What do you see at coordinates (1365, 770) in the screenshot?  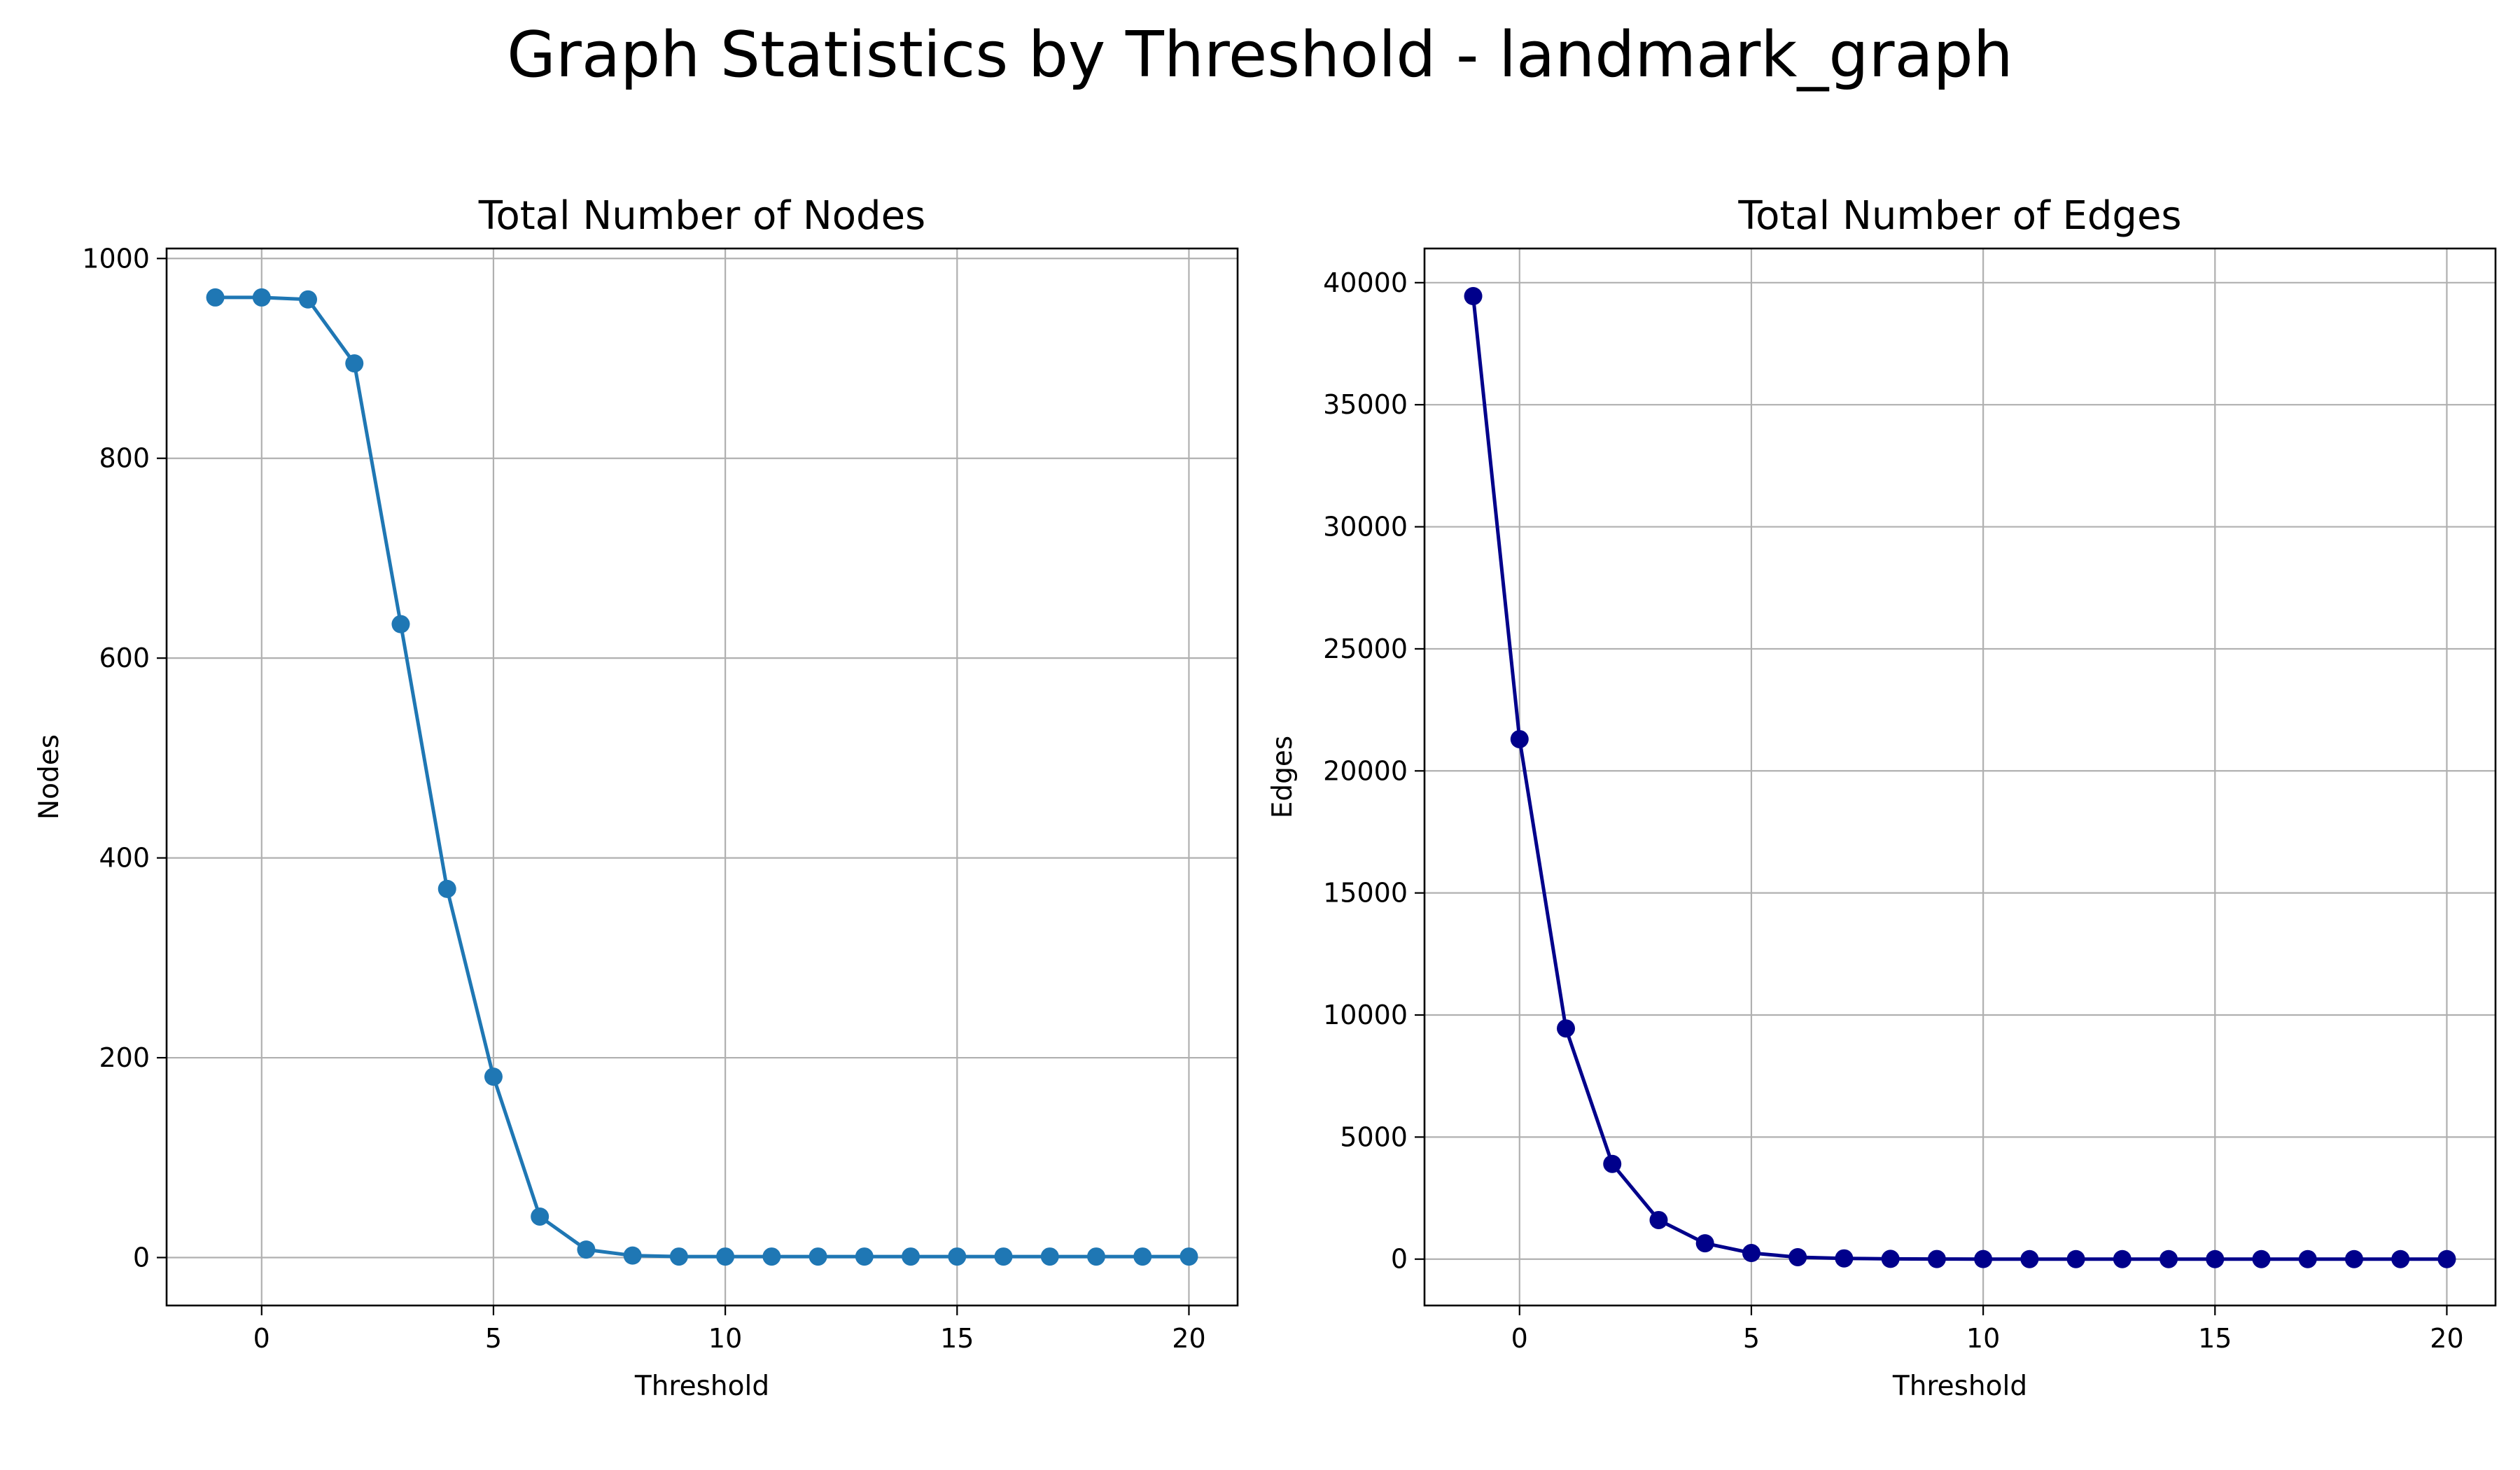 I see `y-tick-label: 20000` at bounding box center [1365, 770].